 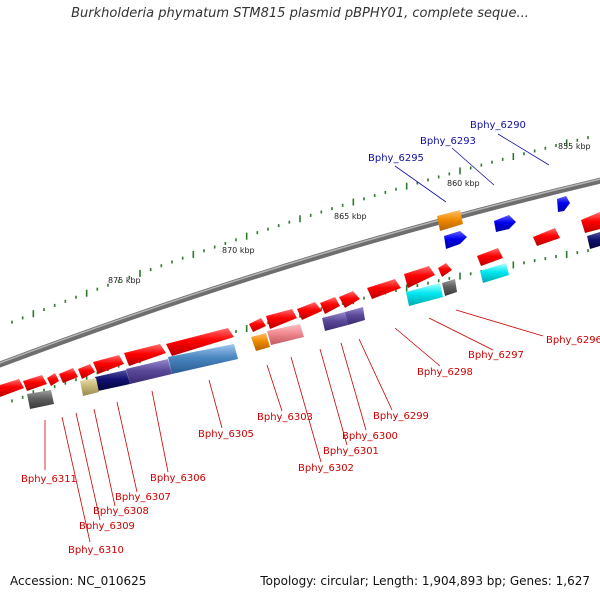 What do you see at coordinates (351, 451) in the screenshot?
I see `gene-label-bphy-6301: Bphy_6301` at bounding box center [351, 451].